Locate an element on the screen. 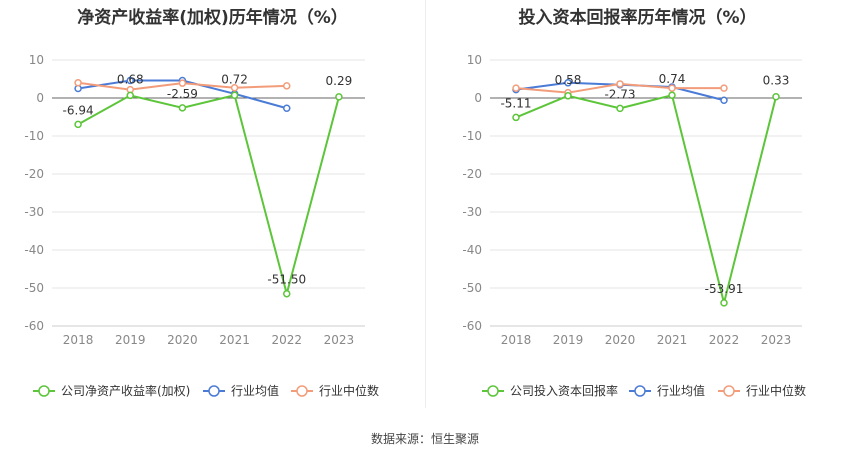 Image resolution: width=850 pixels, height=459 pixels. data-label: 0.58 is located at coordinates (568, 80).